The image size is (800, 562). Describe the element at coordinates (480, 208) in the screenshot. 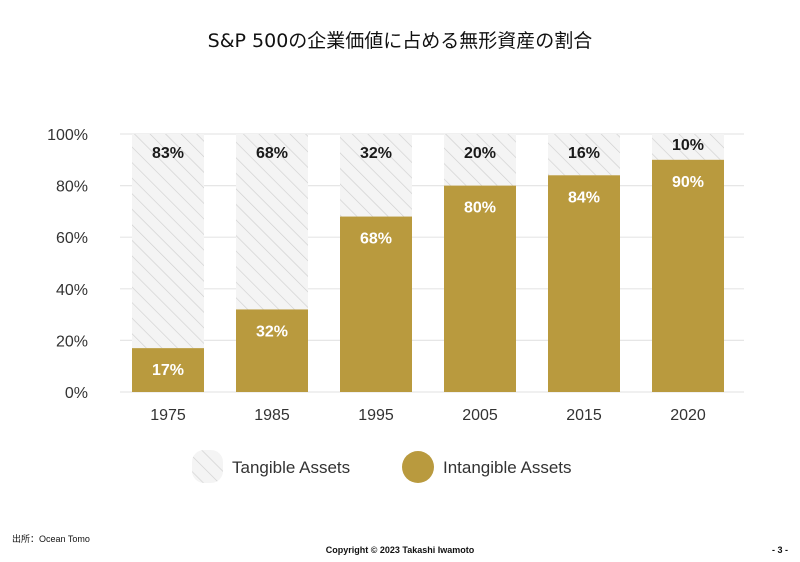

I see `data-label-intangible: 80%` at that location.